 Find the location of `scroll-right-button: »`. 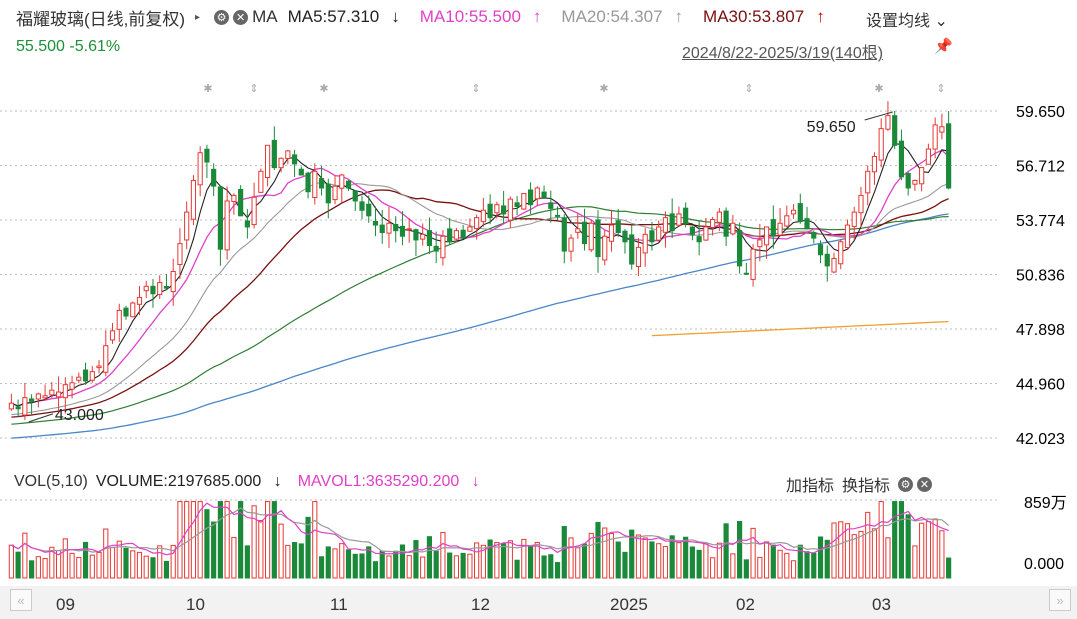

scroll-right-button: » is located at coordinates (1060, 600).